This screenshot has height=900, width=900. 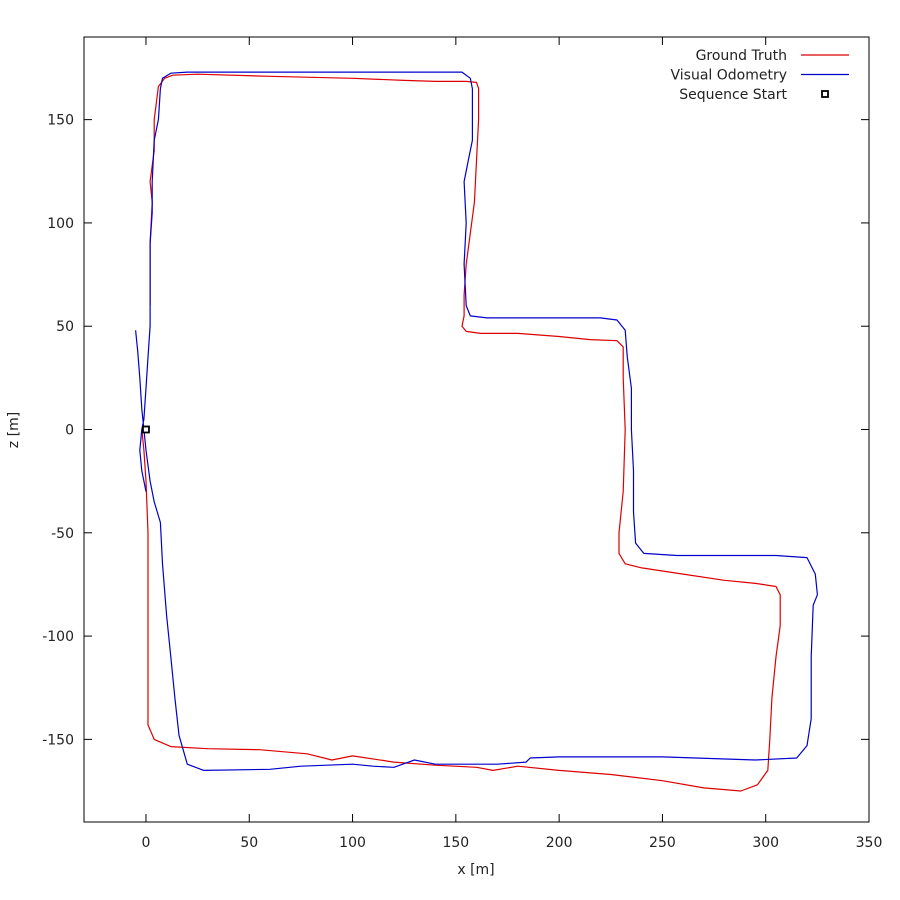 What do you see at coordinates (662, 843) in the screenshot?
I see `x-tick-label: 250` at bounding box center [662, 843].